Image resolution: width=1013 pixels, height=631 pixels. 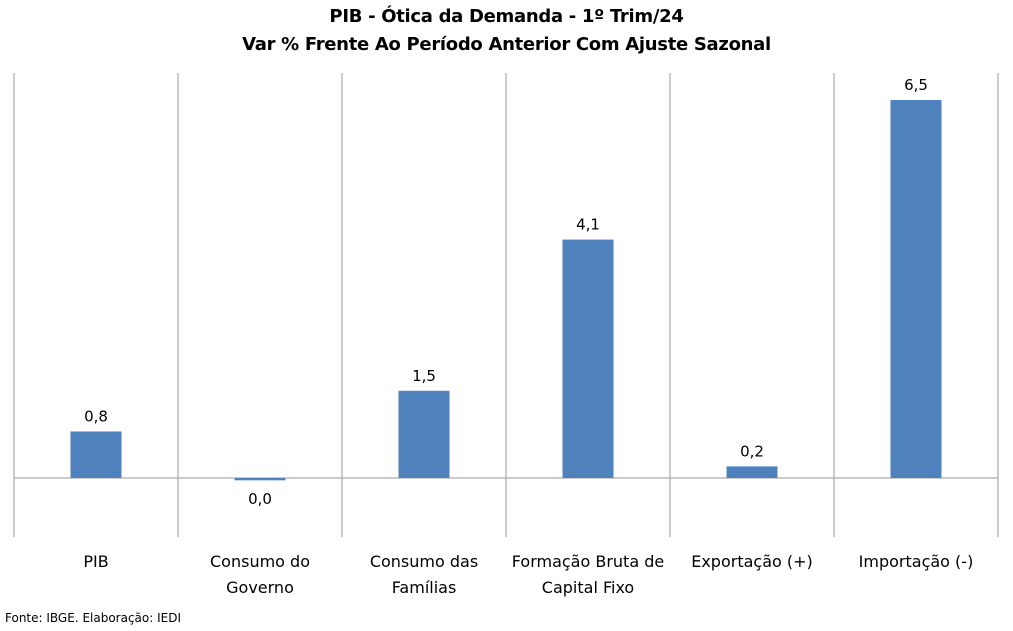 What do you see at coordinates (96, 416) in the screenshot?
I see `data-label: 0,8` at bounding box center [96, 416].